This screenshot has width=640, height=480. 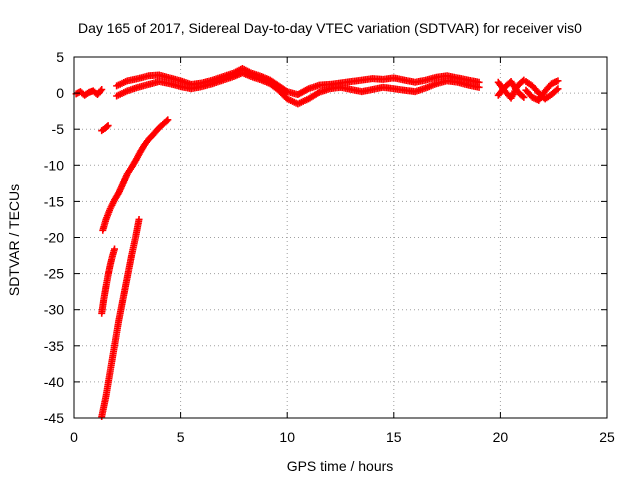 What do you see at coordinates (54, 346) in the screenshot?
I see `y-tick-label: -35` at bounding box center [54, 346].